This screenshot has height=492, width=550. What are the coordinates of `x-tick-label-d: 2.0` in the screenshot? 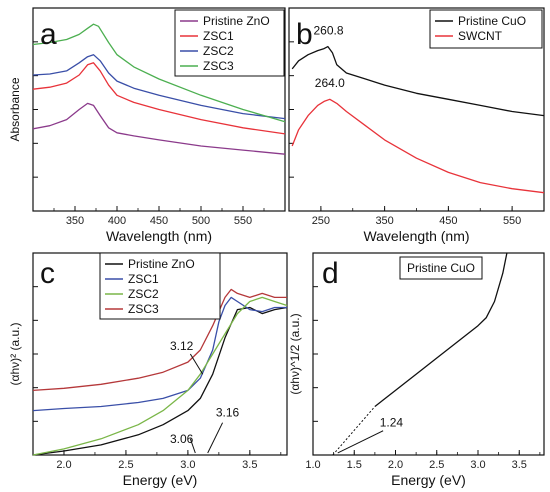 It's located at (395, 465).